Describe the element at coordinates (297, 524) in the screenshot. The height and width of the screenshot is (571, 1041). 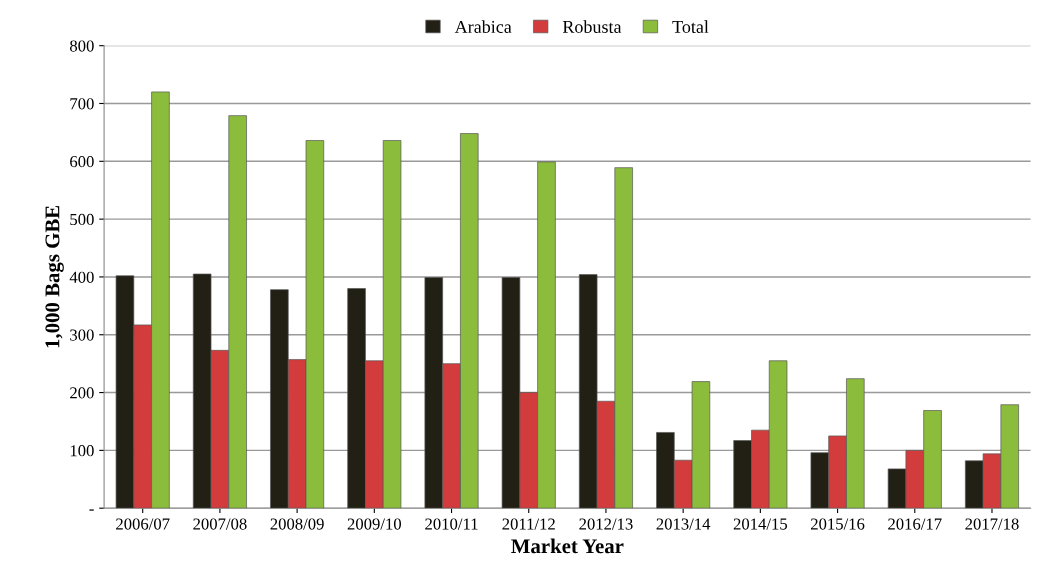
I see `x-tick-label: 2008/09` at that location.